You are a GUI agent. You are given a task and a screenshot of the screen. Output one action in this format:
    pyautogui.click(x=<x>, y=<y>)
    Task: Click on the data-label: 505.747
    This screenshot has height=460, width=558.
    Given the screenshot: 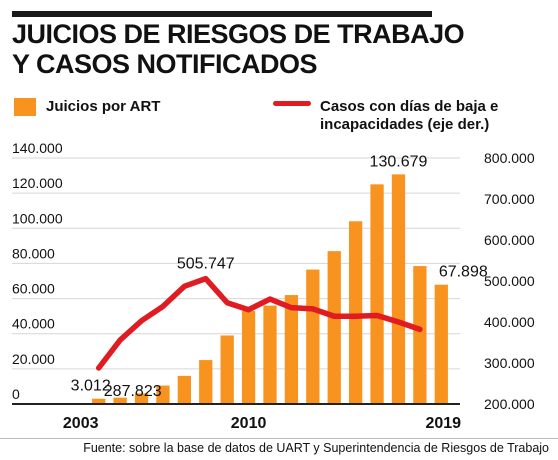 What is the action you would take?
    pyautogui.click(x=206, y=264)
    